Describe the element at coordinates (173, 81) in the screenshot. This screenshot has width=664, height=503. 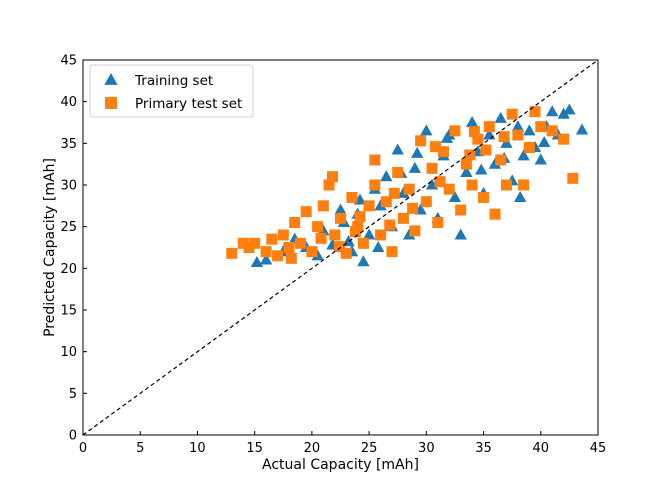
I see `legend-label: Training set` at that location.